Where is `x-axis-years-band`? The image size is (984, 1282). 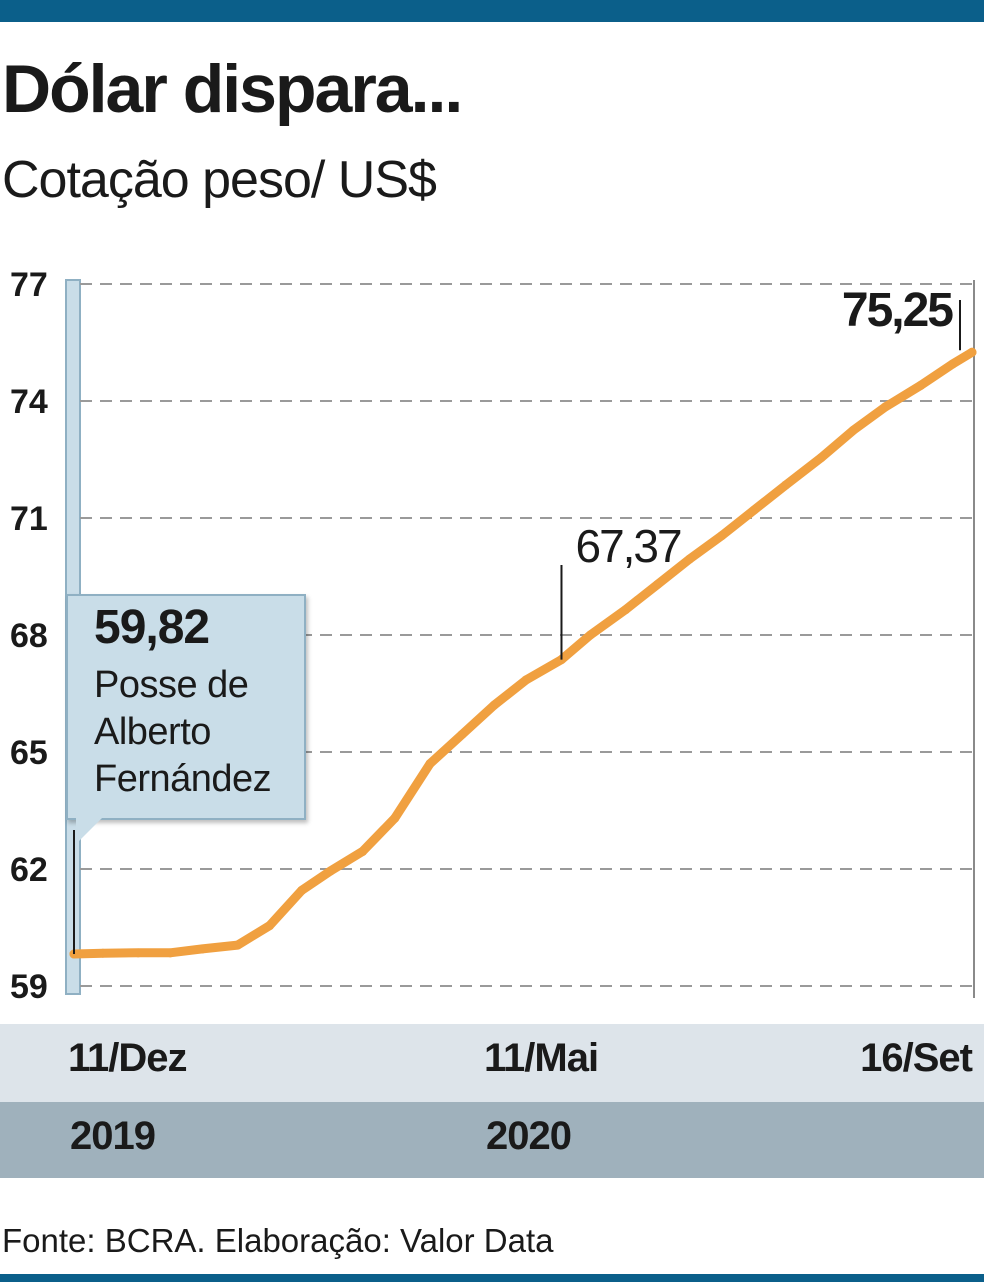 x-axis-years-band is located at coordinates (492, 1140).